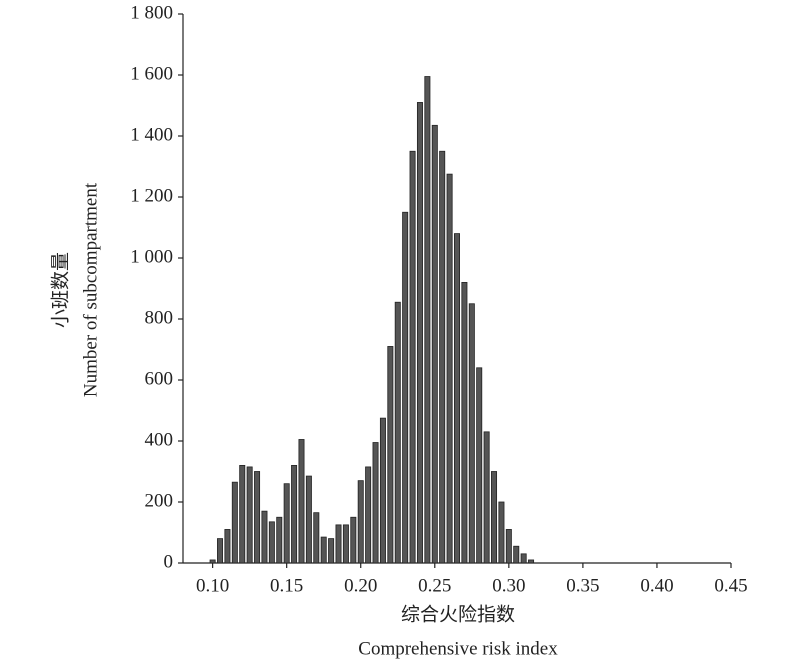 This screenshot has height=666, width=800. Describe the element at coordinates (458, 648) in the screenshot. I see `x-axis-label-en: Comprehensive risk index` at that location.